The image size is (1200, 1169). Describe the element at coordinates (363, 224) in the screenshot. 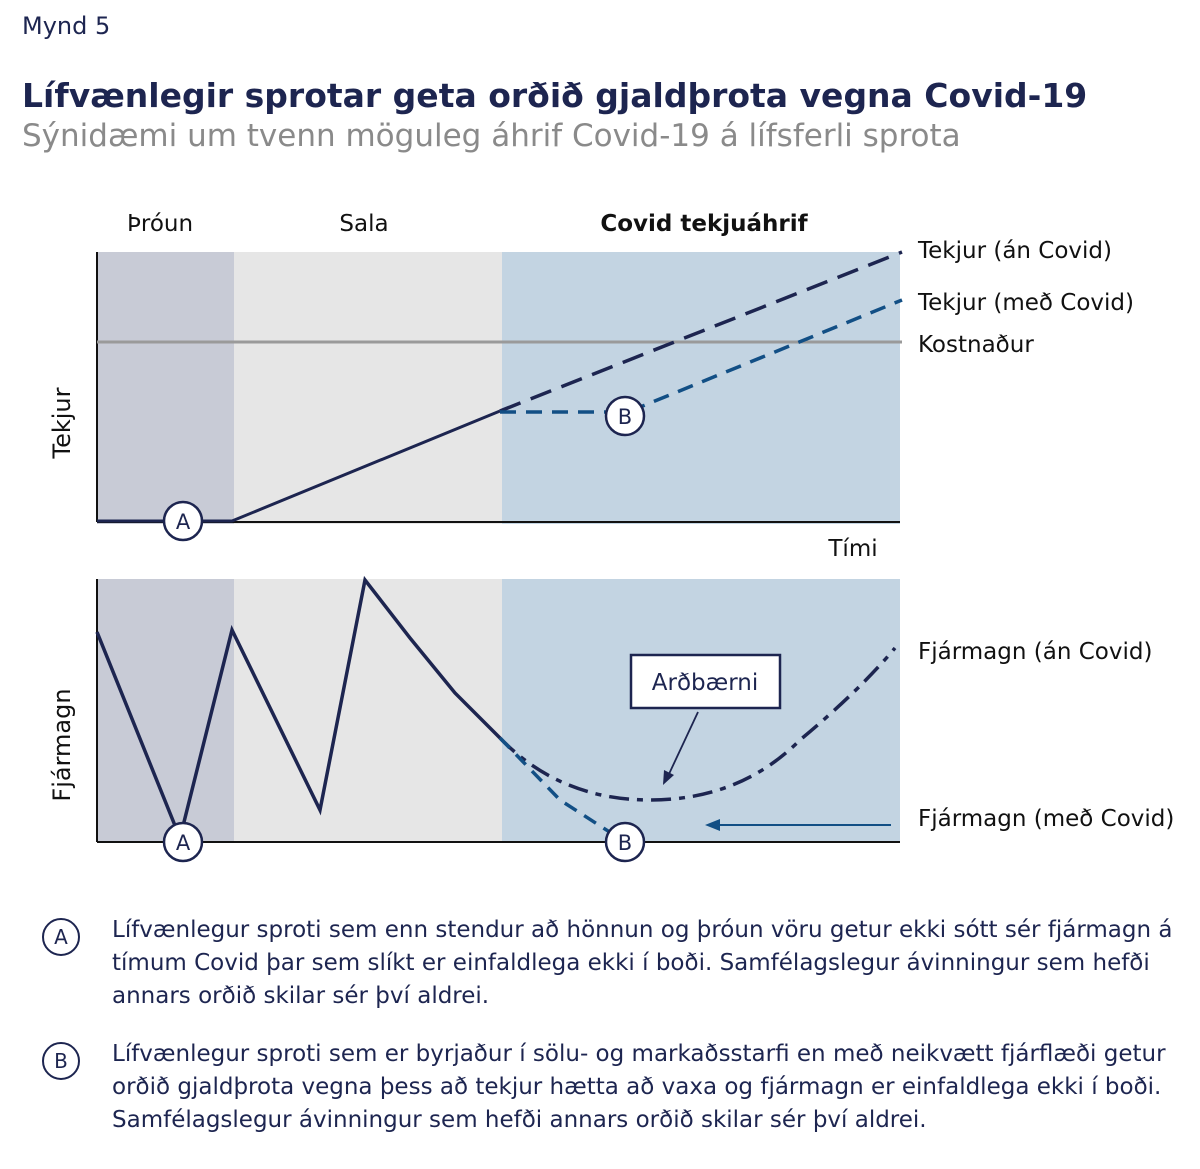

I see `phase-label-sales: Sala` at that location.